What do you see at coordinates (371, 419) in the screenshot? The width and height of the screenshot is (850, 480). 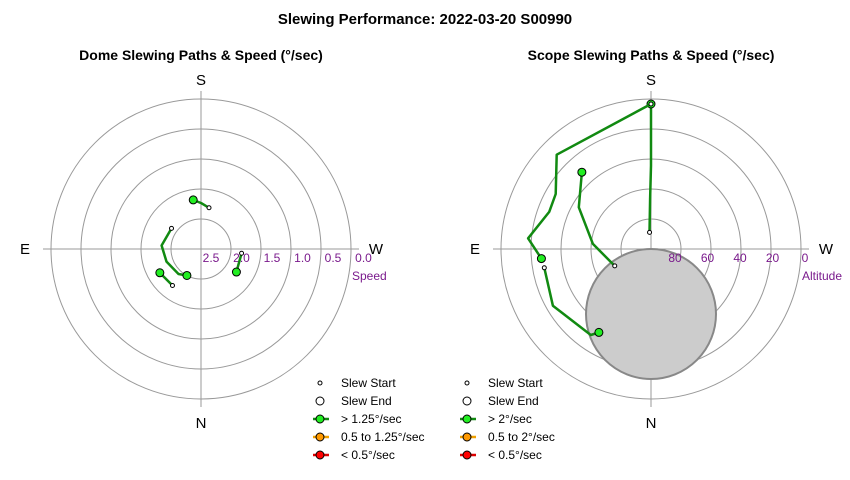 I see `legend-label: > 1.25°/sec` at bounding box center [371, 419].